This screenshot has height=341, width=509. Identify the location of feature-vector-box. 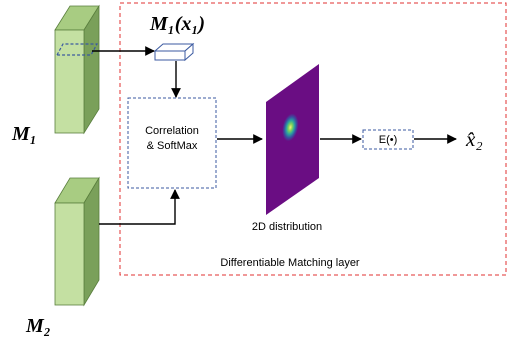
(174, 52).